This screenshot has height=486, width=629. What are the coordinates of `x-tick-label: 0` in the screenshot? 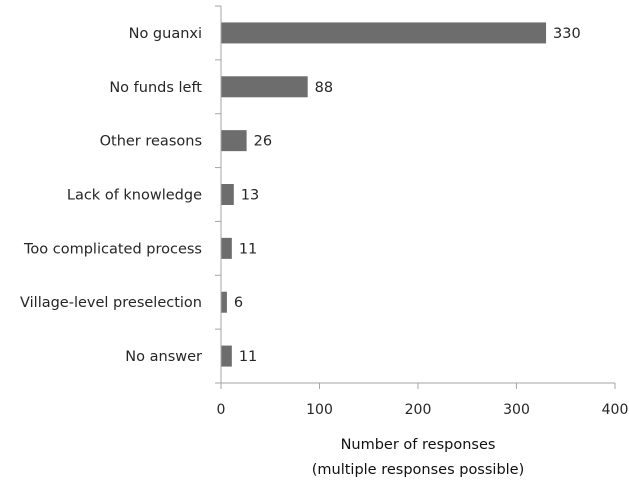 It's located at (221, 410).